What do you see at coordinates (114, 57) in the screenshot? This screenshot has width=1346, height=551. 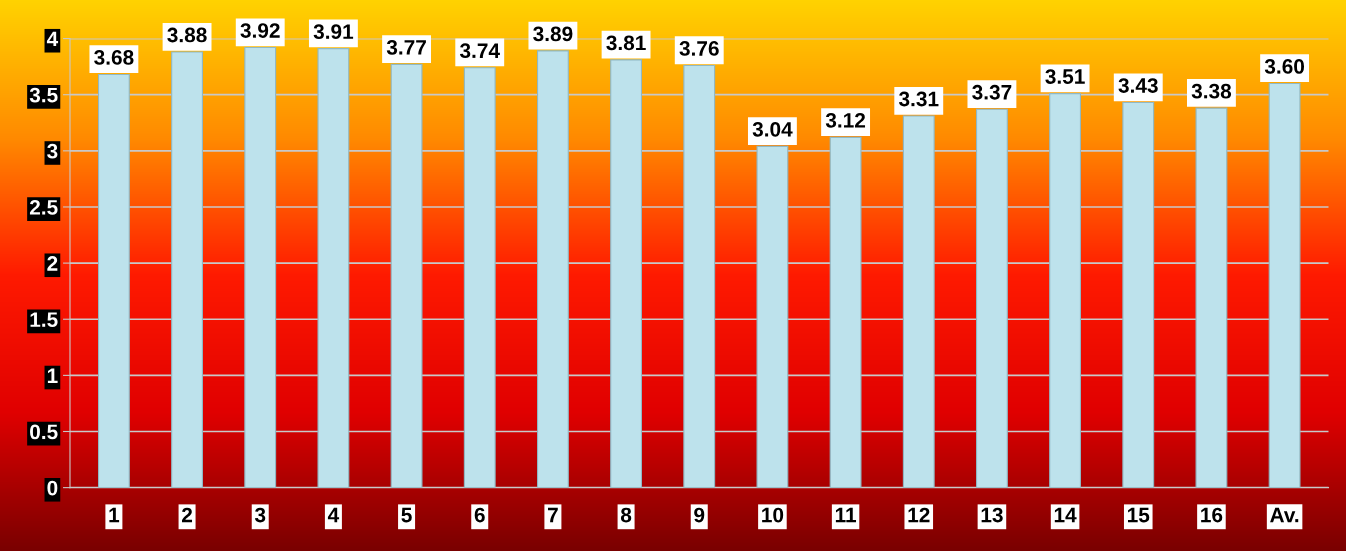 I see `data-label: 3.68` at bounding box center [114, 57].